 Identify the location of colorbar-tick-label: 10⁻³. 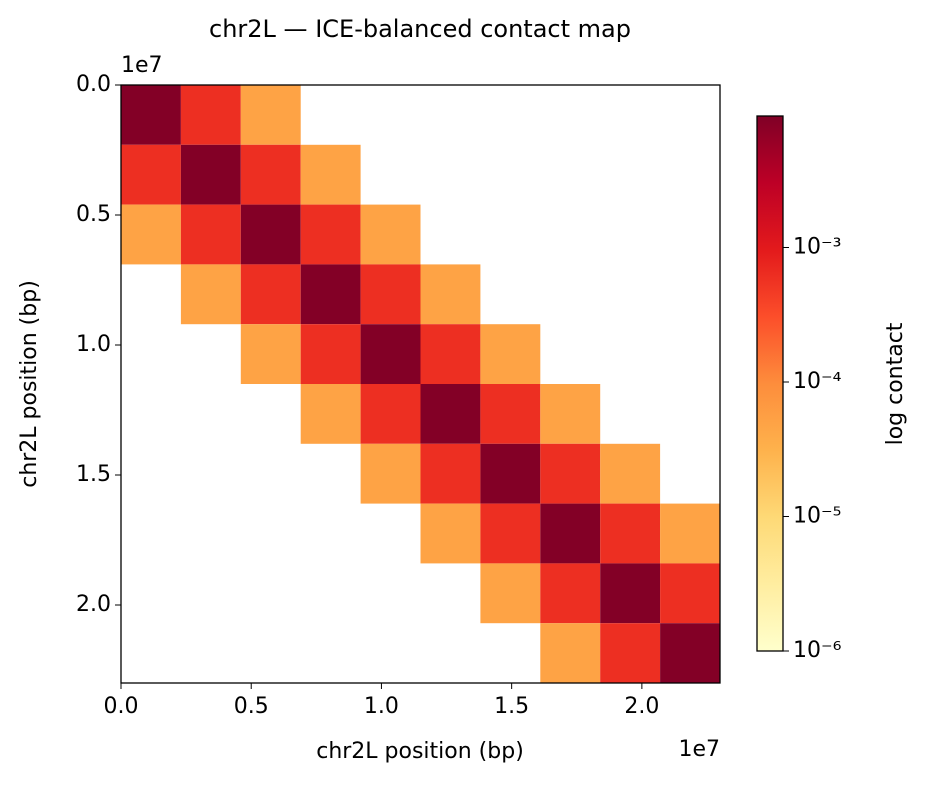
(817, 247).